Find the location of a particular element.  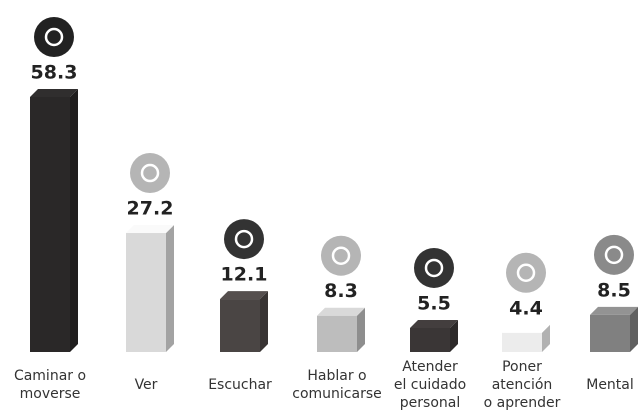

category-label: personal is located at coordinates (430, 403).